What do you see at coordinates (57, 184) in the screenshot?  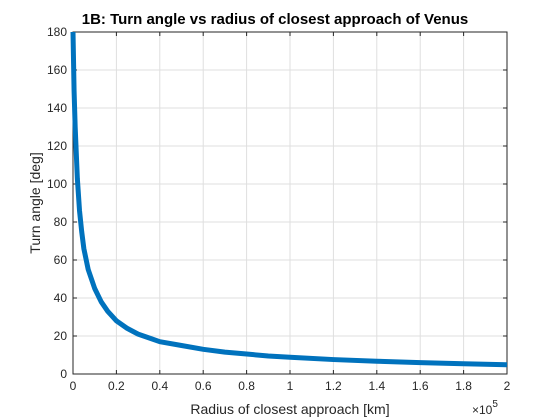 I see `y-tick-label: 100` at bounding box center [57, 184].